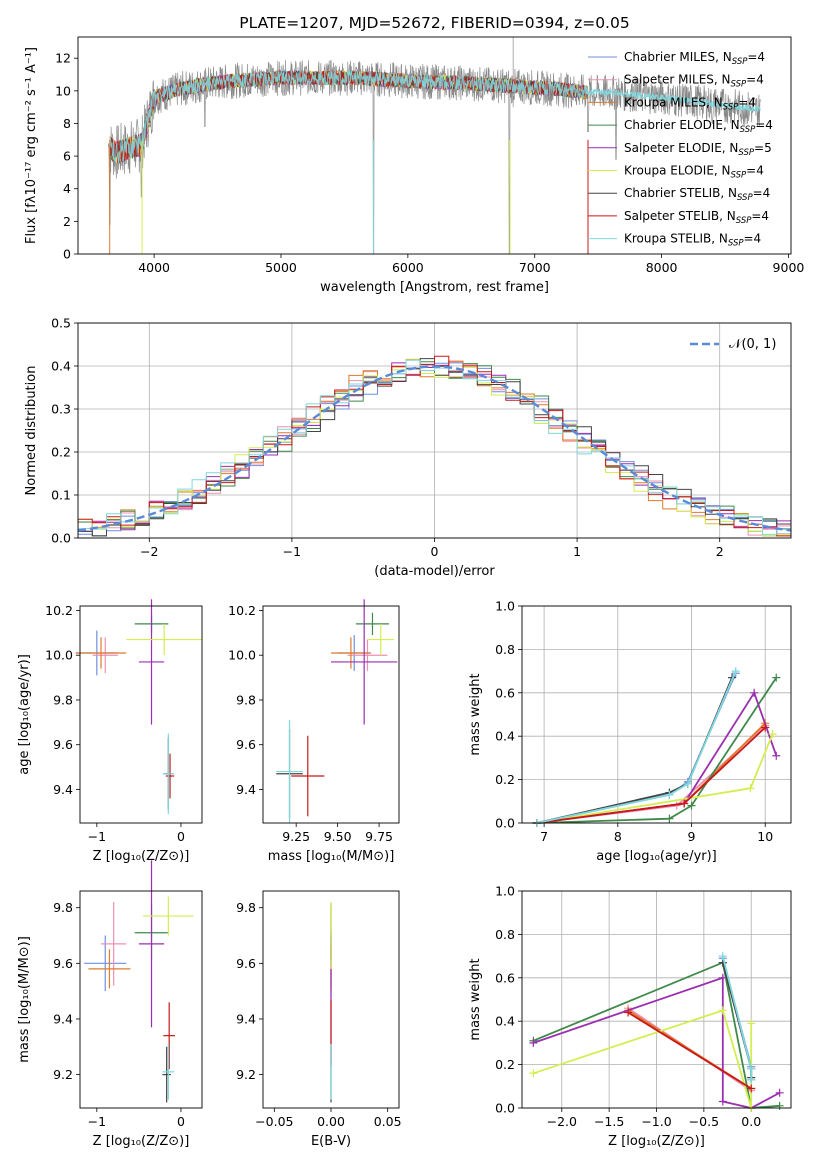 This screenshot has height=1170, width=819. What do you see at coordinates (331, 1141) in the screenshot?
I see `x-axis-label: E(B-V)` at bounding box center [331, 1141].